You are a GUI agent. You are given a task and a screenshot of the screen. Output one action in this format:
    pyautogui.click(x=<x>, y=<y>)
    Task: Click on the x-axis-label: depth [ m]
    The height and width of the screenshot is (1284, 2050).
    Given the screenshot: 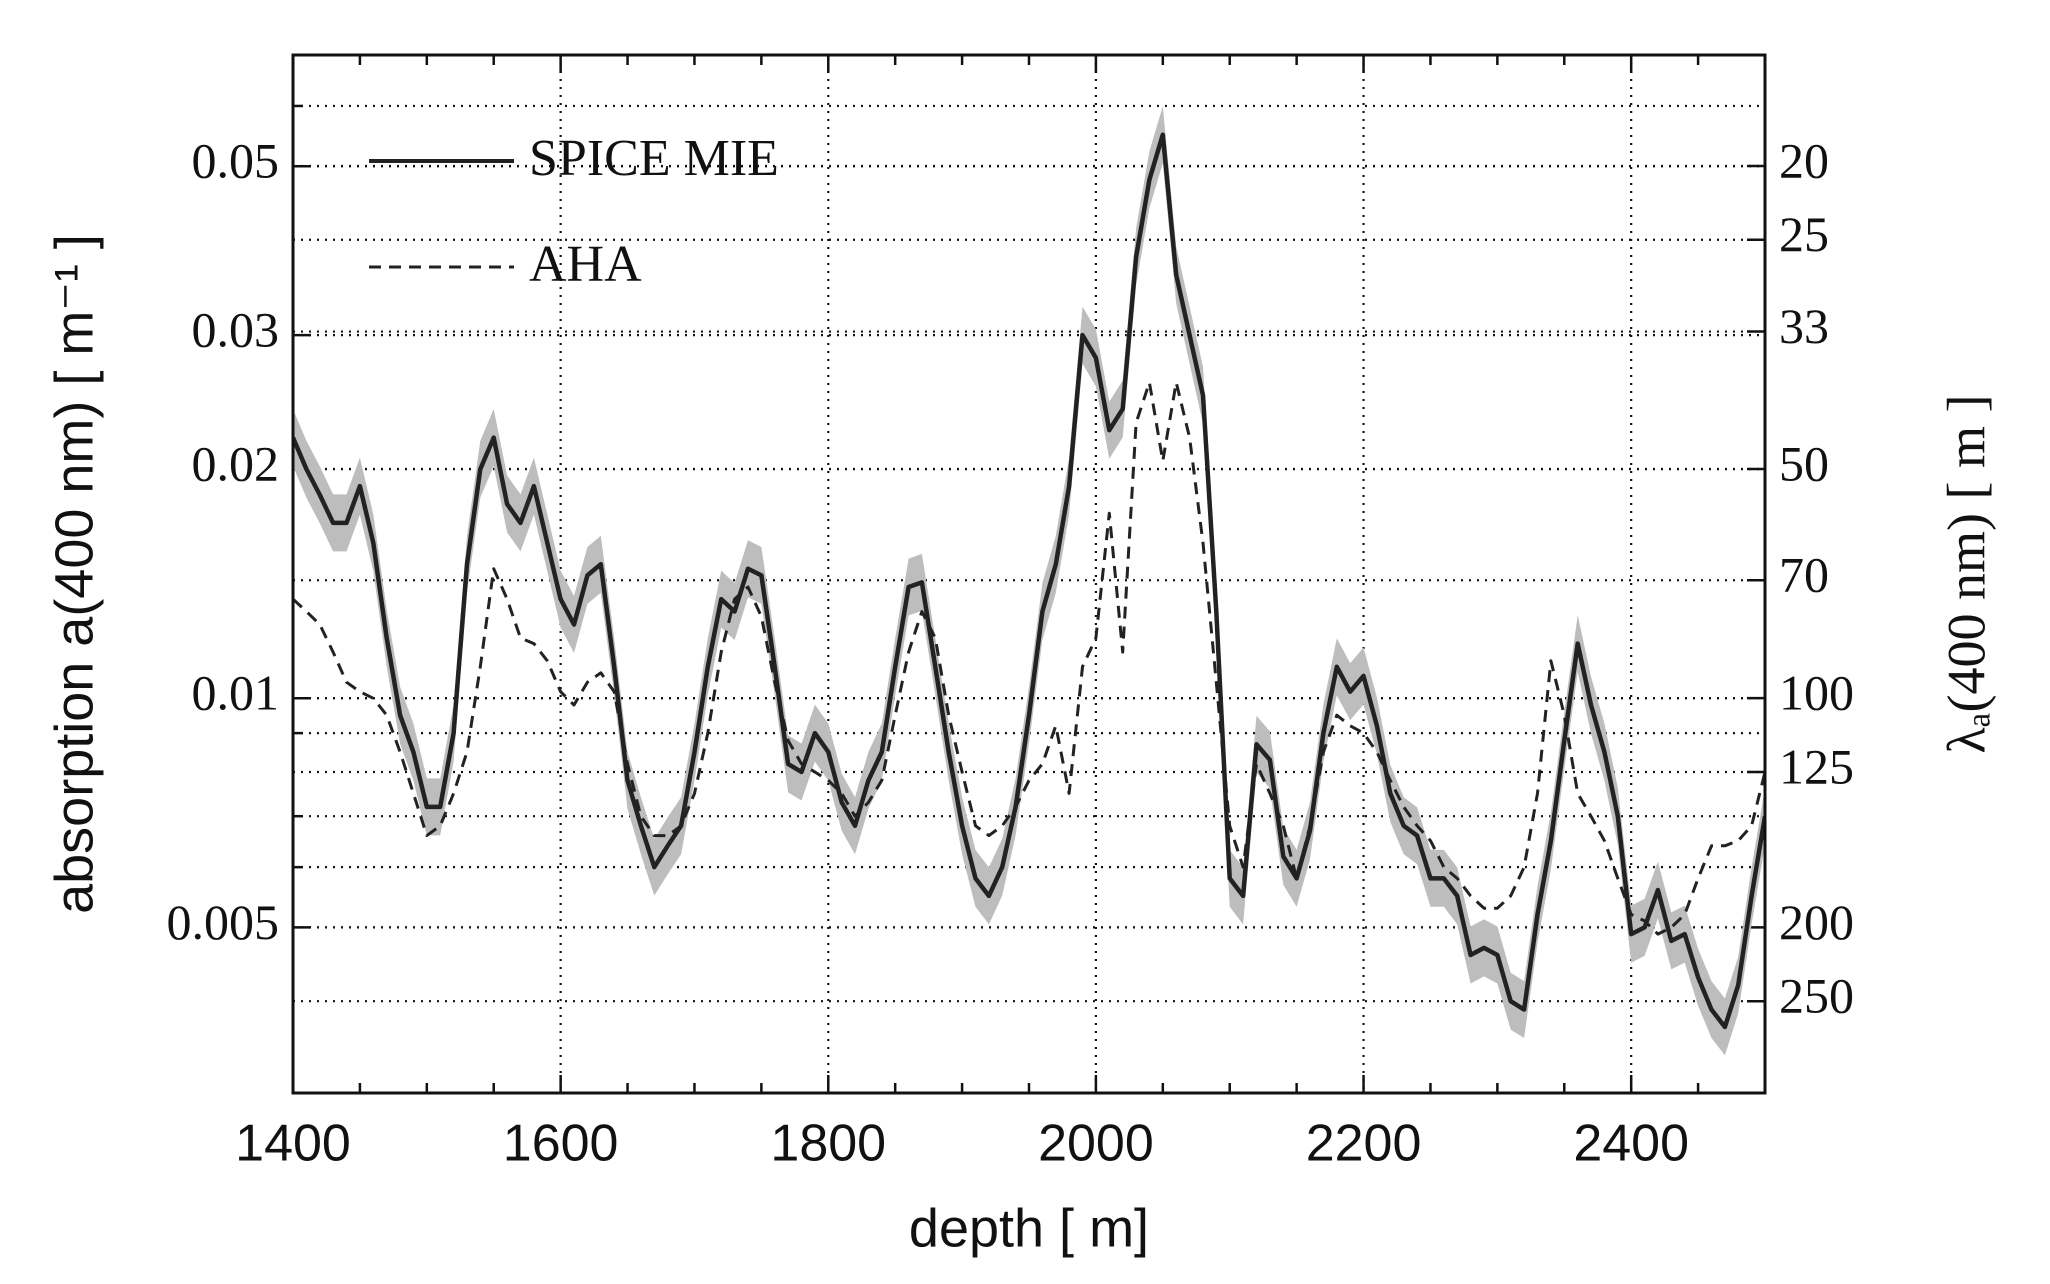 What is the action you would take?
    pyautogui.click(x=1029, y=1228)
    